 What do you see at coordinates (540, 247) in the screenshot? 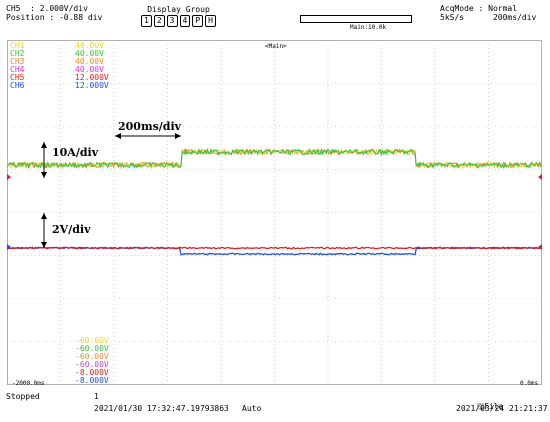
I see `ground-marker-voltage-right` at bounding box center [540, 247].